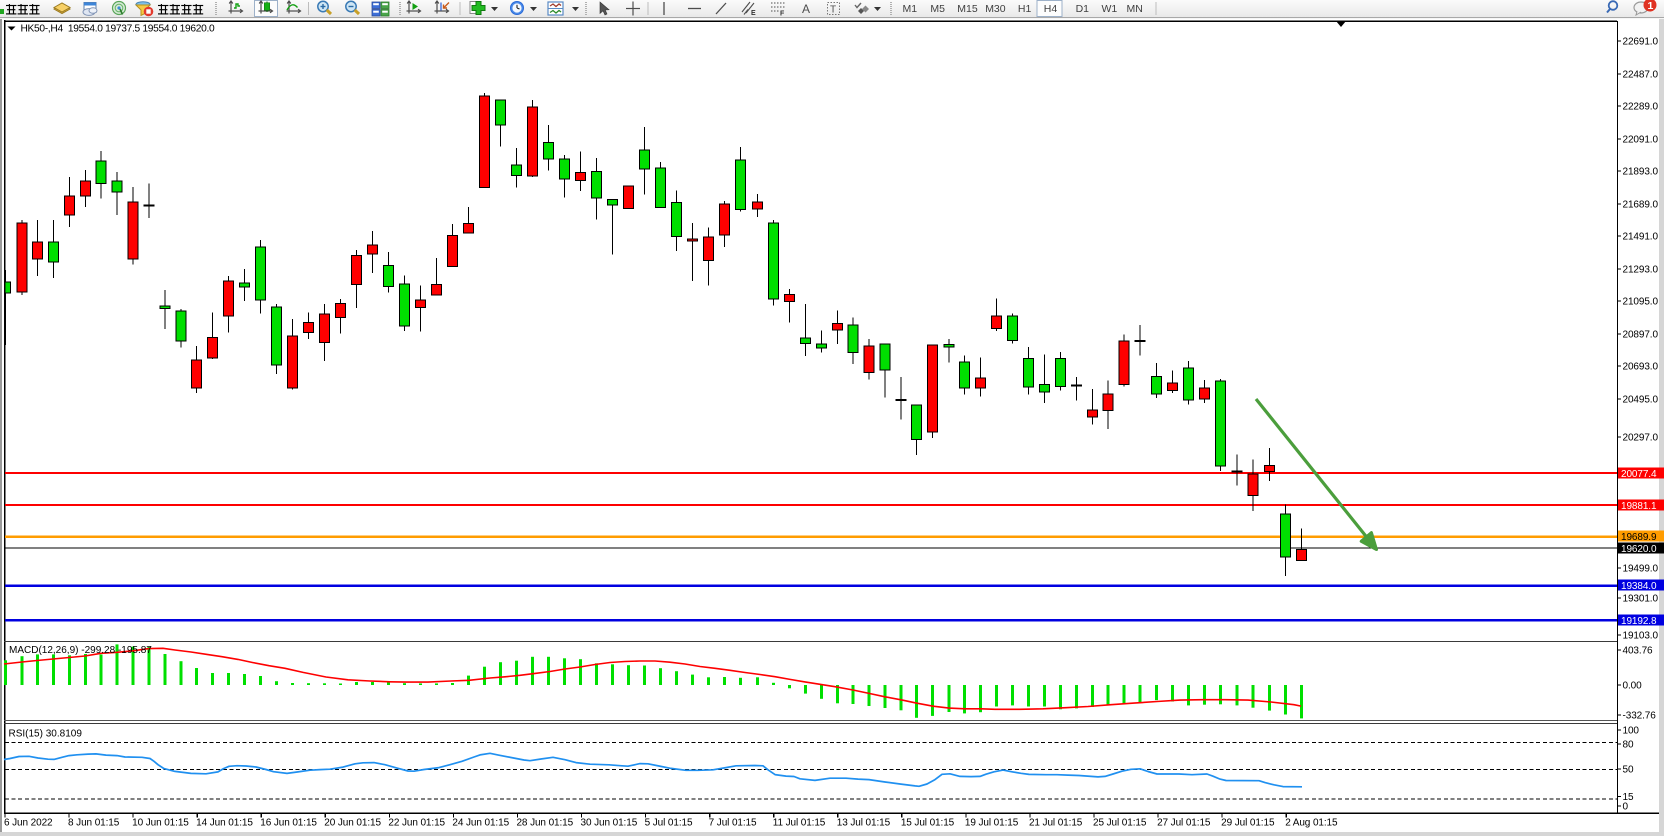  Describe the element at coordinates (1641, 237) in the screenshot. I see `svg-text: 21491.0` at that location.